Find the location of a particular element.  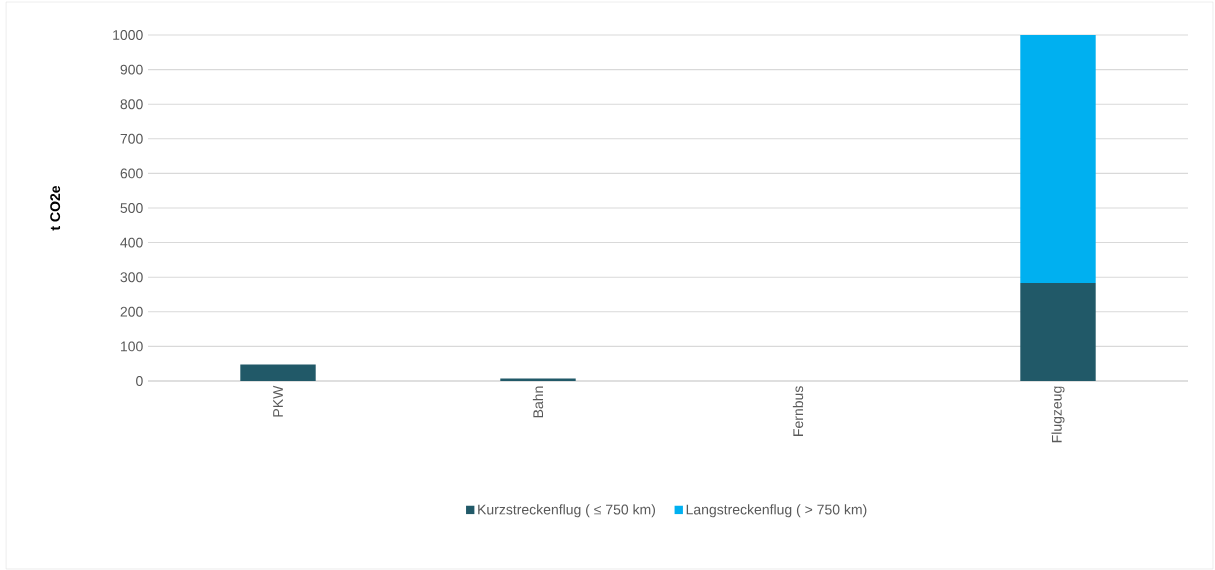

x-tick-label: Bahn is located at coordinates (538, 402).